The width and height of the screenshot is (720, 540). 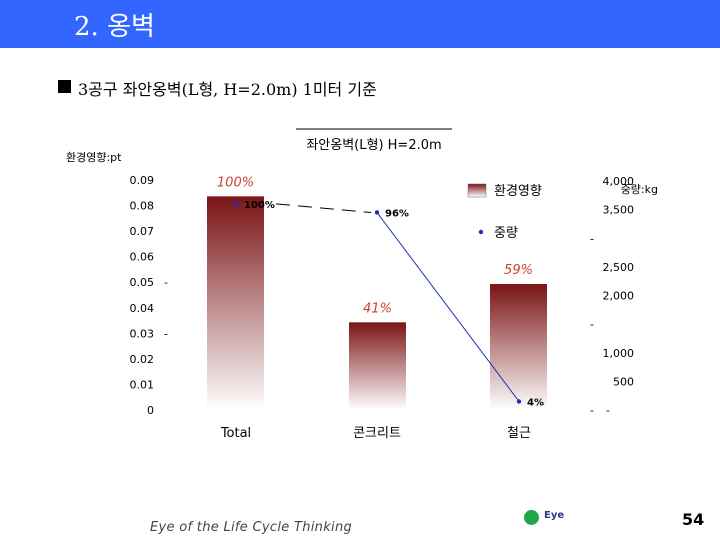 I want to click on left-tick-label: 0.03, so click(x=142, y=333).